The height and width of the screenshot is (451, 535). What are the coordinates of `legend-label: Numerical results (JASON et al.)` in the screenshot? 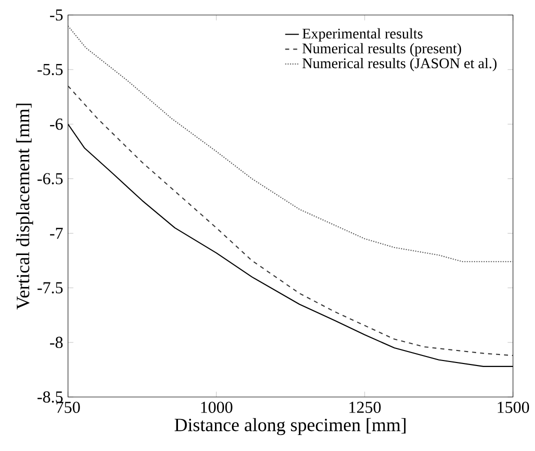 It's located at (399, 65).